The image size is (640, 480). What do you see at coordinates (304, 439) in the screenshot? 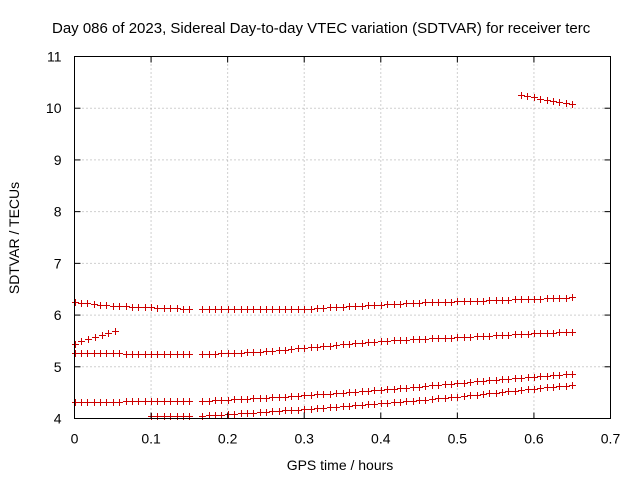
I see `x-tick-label: 0.3` at bounding box center [304, 439].